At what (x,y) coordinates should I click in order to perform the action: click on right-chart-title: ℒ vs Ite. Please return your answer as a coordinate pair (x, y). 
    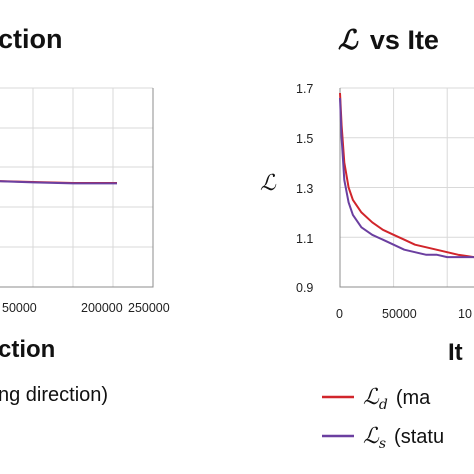
    Looking at the image, I should click on (388, 40).